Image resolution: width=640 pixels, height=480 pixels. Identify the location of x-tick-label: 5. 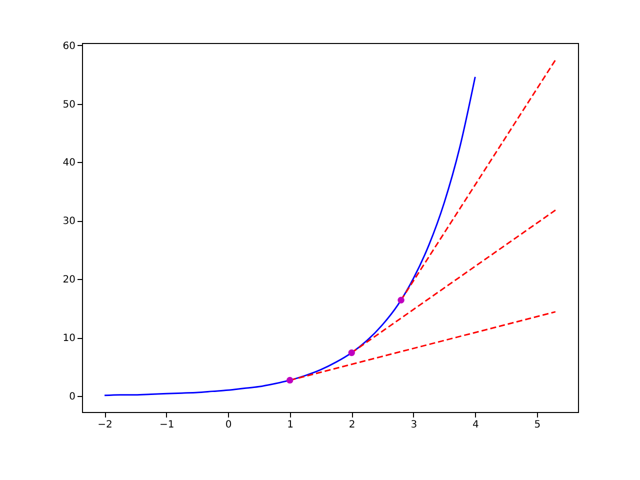
(537, 425).